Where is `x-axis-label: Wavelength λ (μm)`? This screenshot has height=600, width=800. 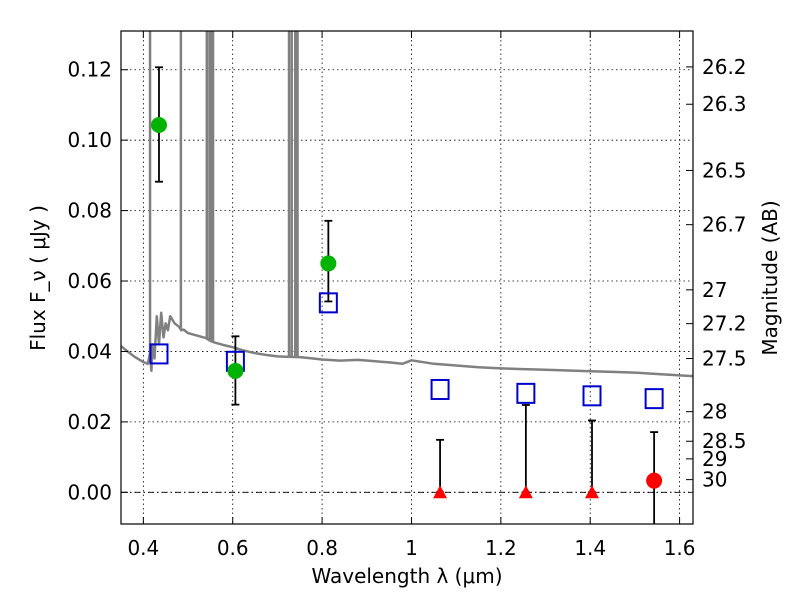
x-axis-label: Wavelength λ (μm) is located at coordinates (406, 576).